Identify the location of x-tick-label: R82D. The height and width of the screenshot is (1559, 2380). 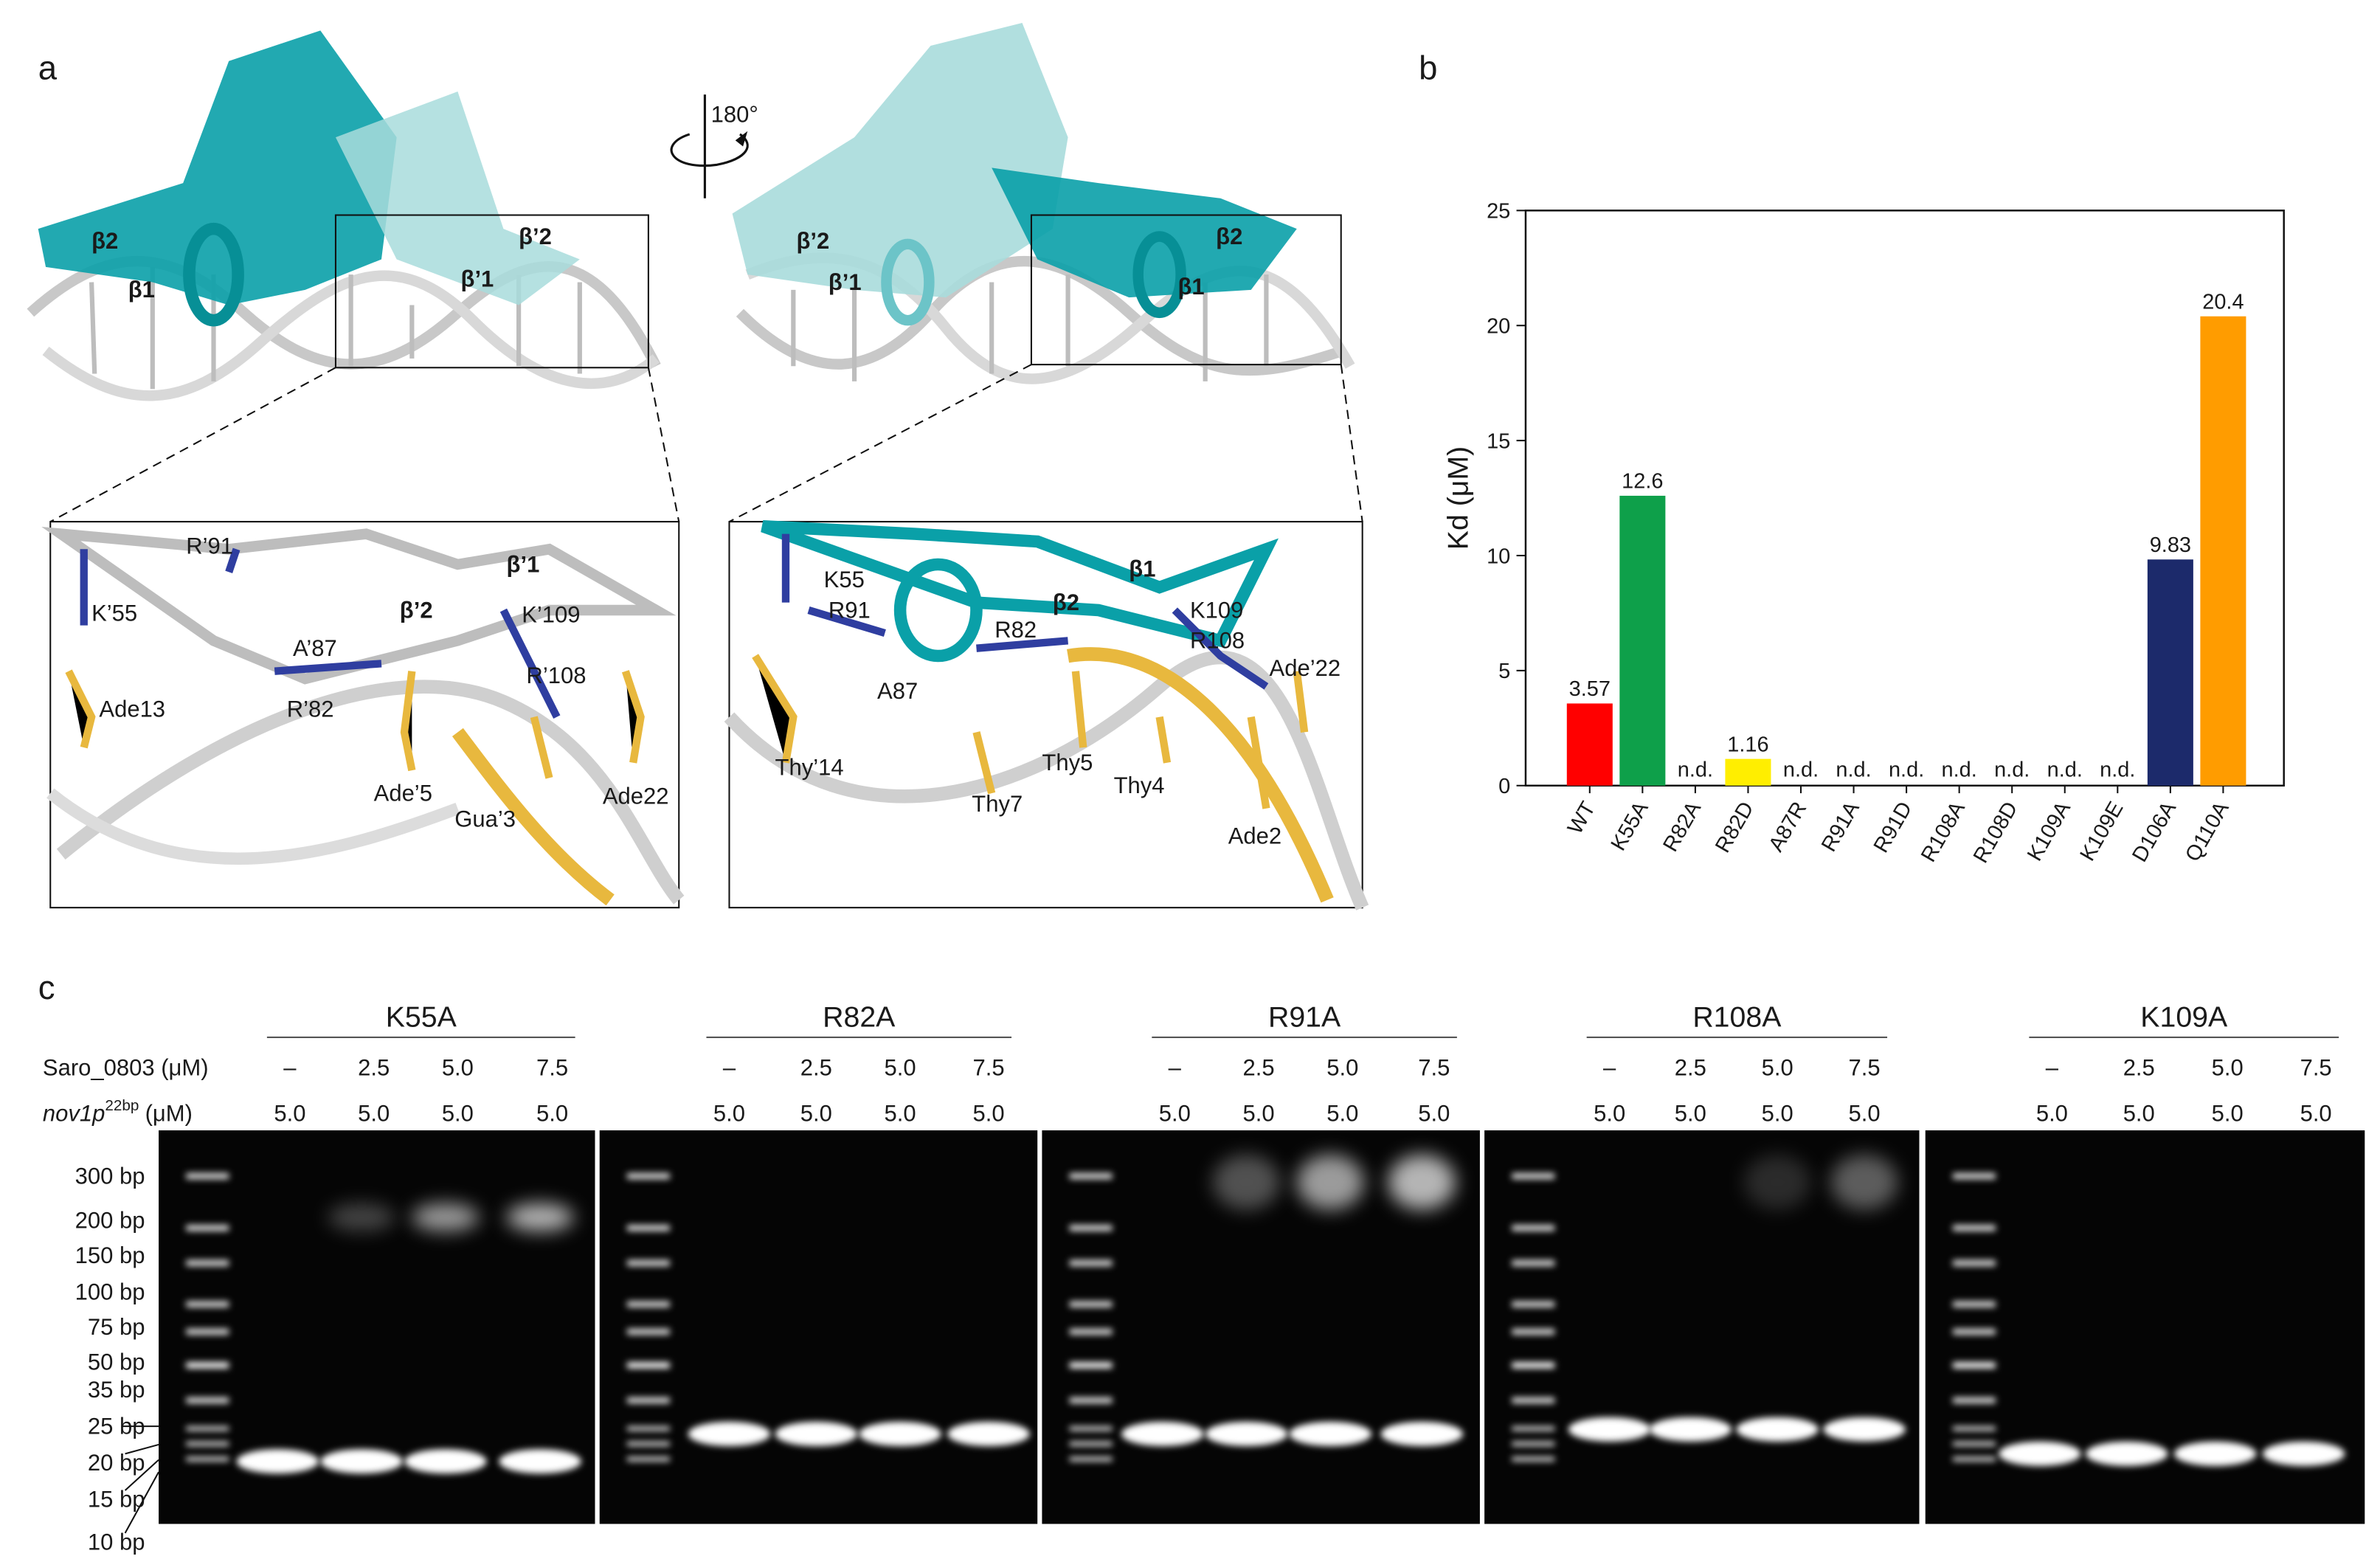
(1735, 828).